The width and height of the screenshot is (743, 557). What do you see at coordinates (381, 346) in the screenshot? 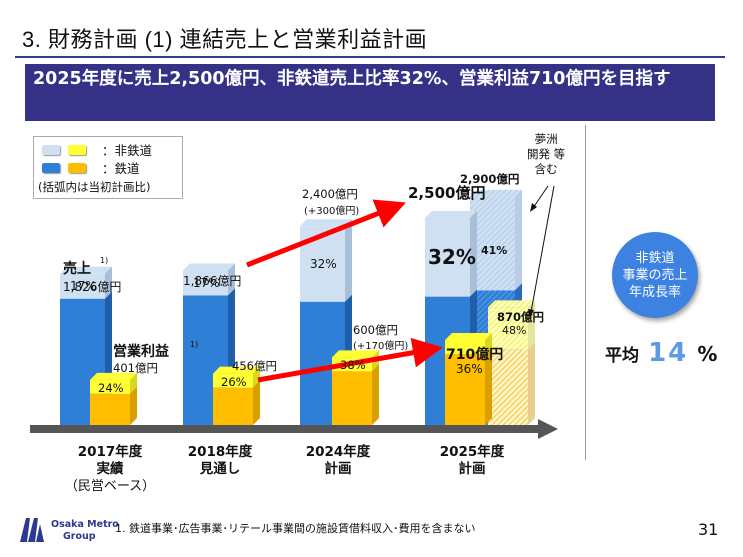
I see `delta-op-2: (+170億円)` at bounding box center [381, 346].